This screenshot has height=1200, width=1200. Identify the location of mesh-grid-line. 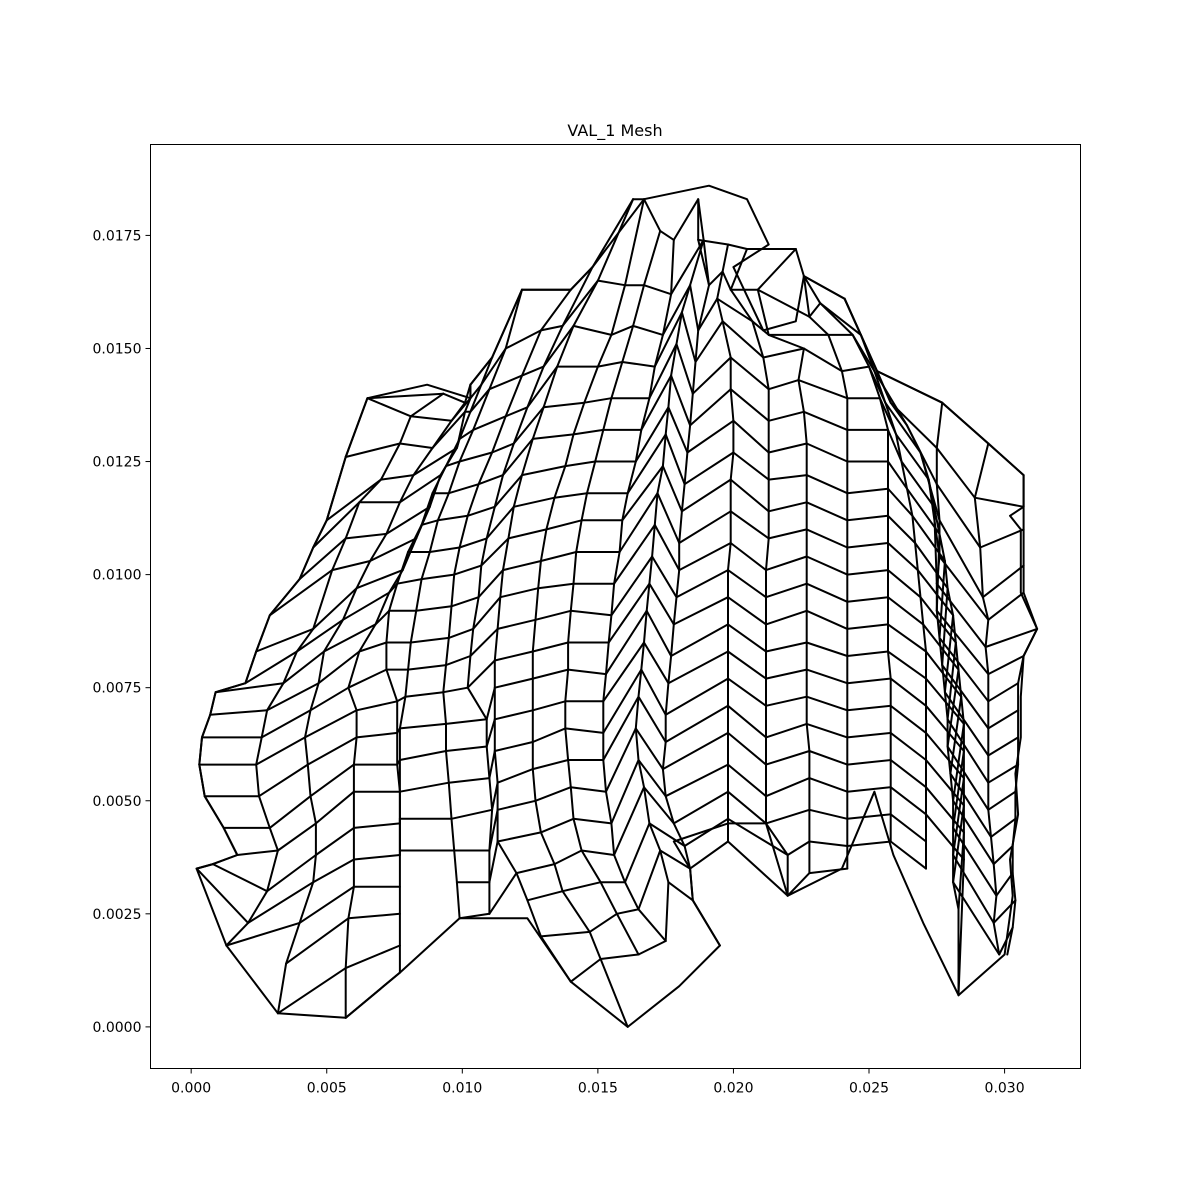
(638, 590).